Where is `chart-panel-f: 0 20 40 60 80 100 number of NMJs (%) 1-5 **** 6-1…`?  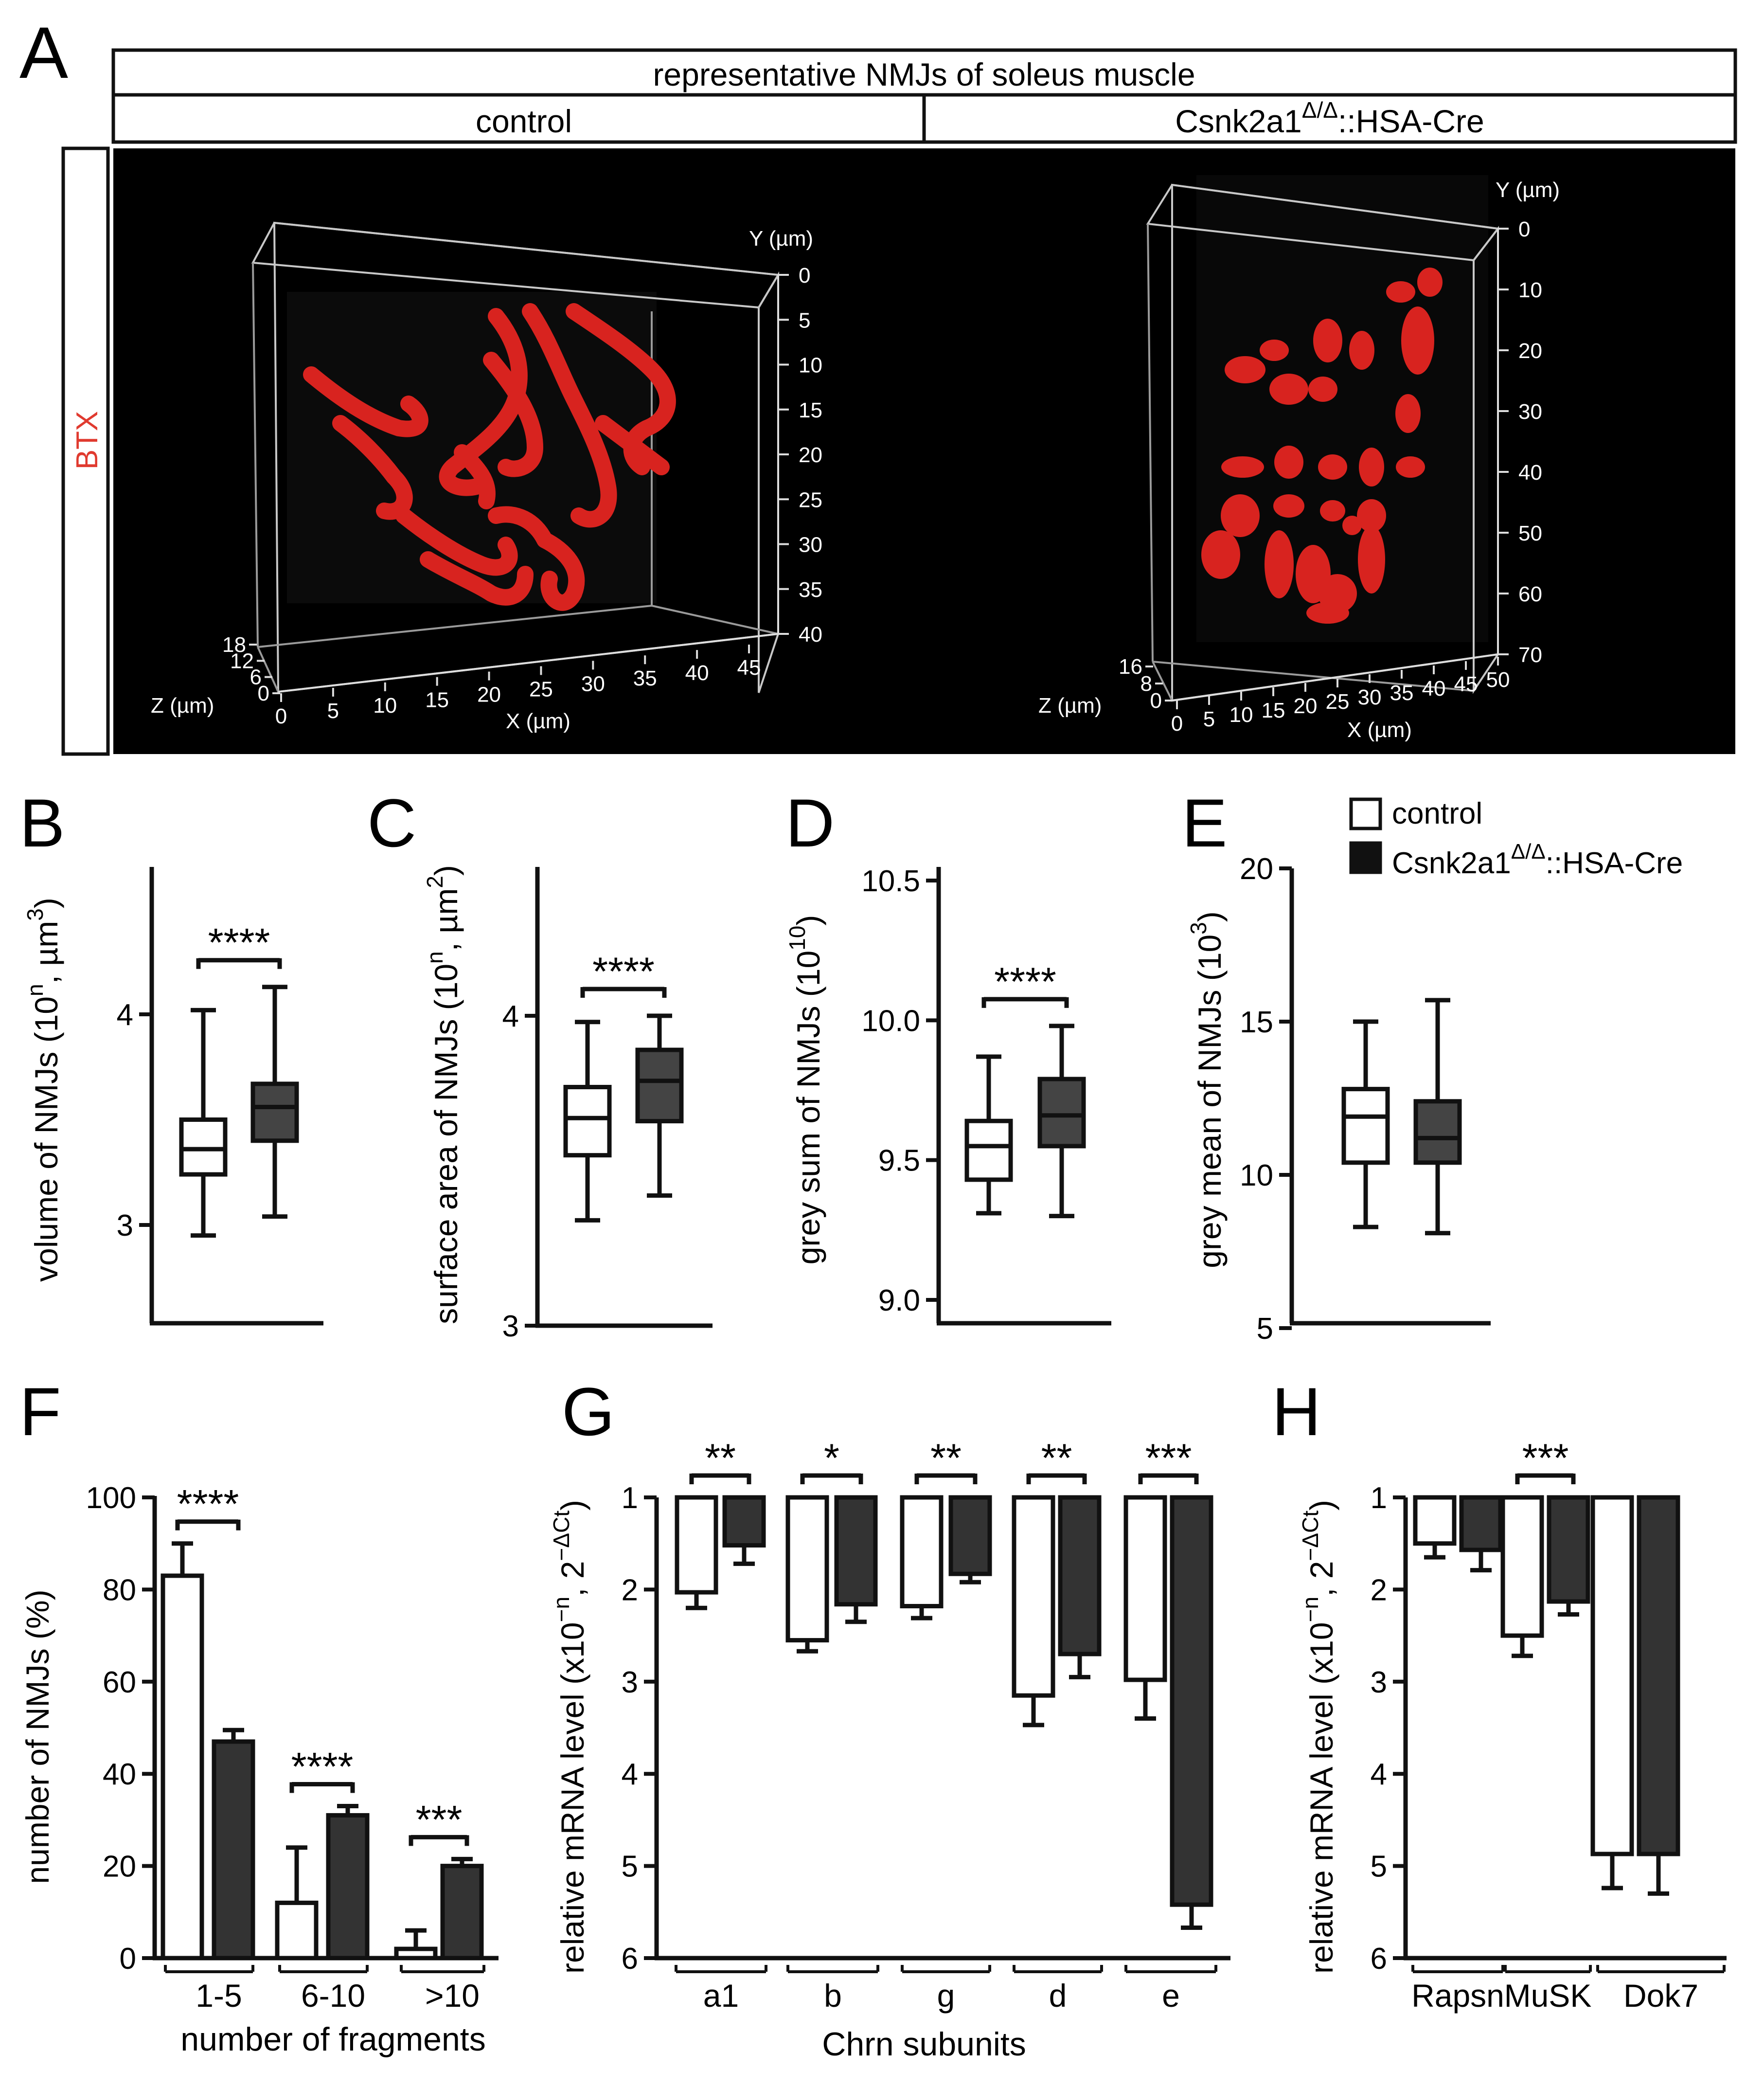
chart-panel-f: 0 20 40 60 80 100 number of NMJs (%) 1-5 **** 6-1… is located at coordinates (259, 1769).